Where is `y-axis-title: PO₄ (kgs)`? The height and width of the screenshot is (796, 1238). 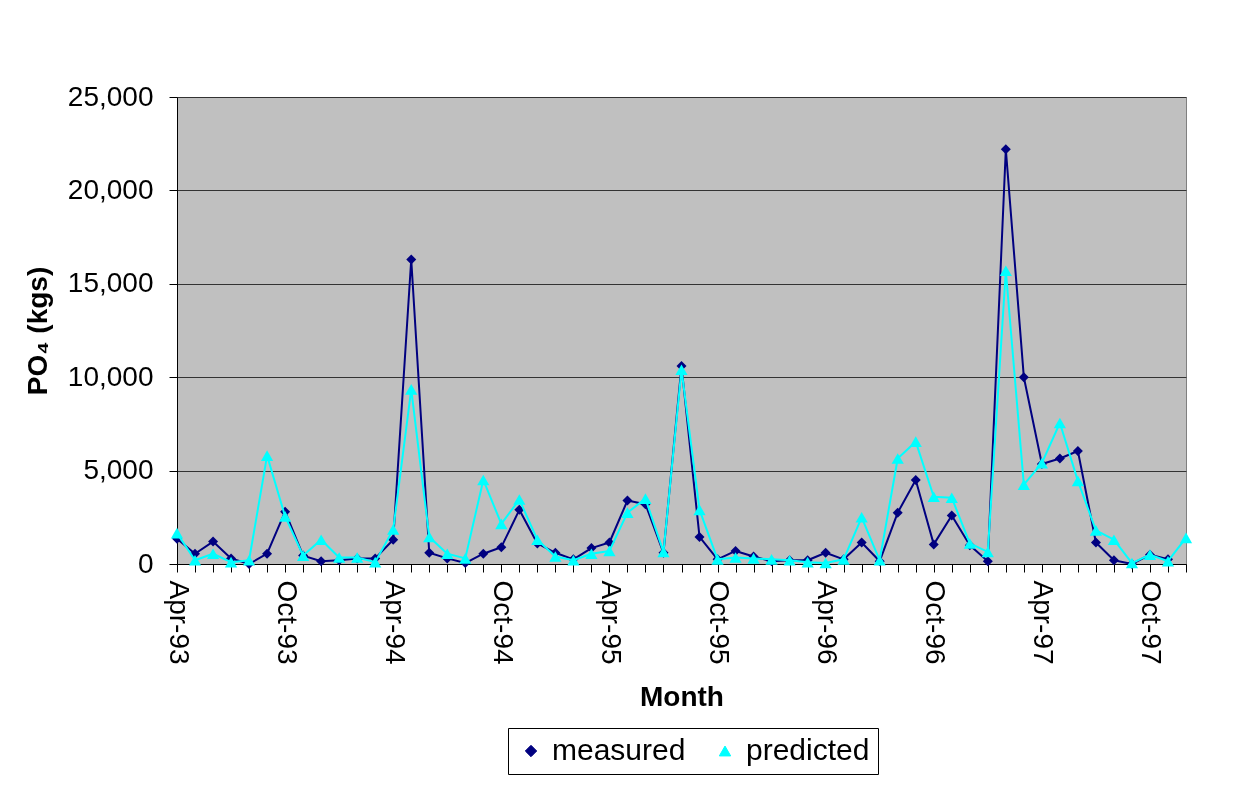 y-axis-title: PO₄ (kgs) is located at coordinates (37, 331).